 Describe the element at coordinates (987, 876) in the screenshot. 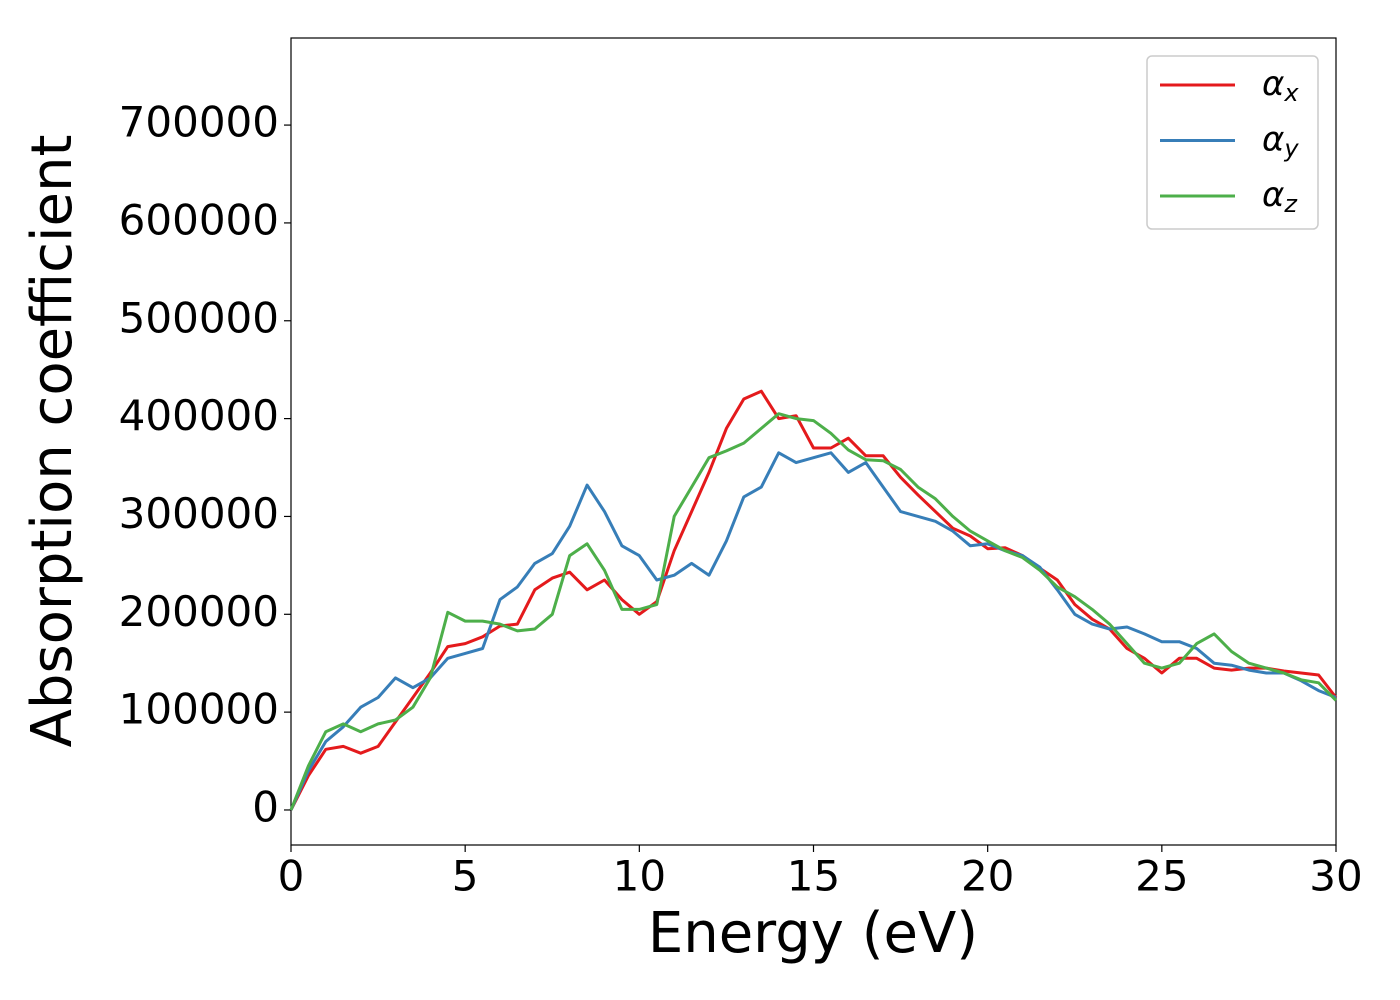

I see `x-tick-label: 20` at that location.